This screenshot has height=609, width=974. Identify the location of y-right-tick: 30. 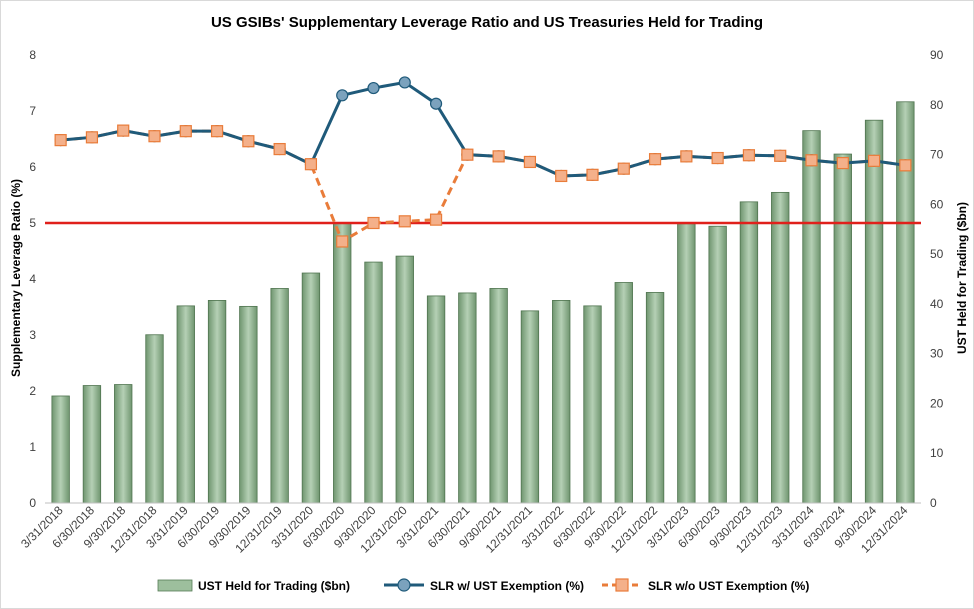
(937, 354).